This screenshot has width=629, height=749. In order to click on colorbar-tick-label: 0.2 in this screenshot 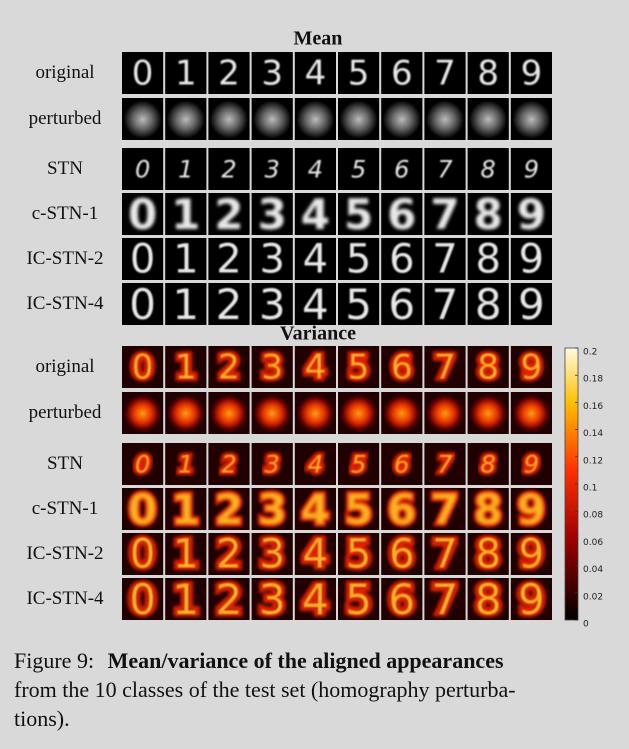, I will do `click(590, 353)`.